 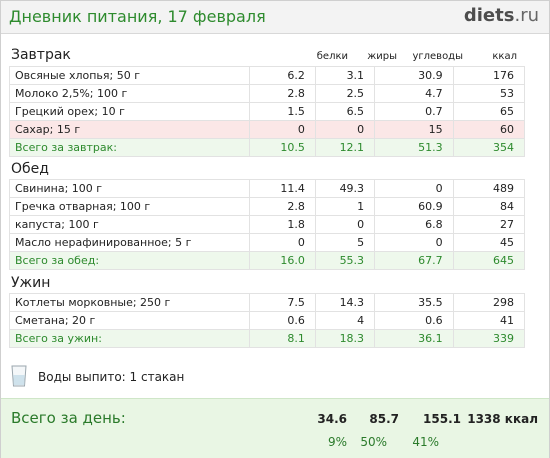 I want to click on total-label: Всего за обед:, so click(x=129, y=260).